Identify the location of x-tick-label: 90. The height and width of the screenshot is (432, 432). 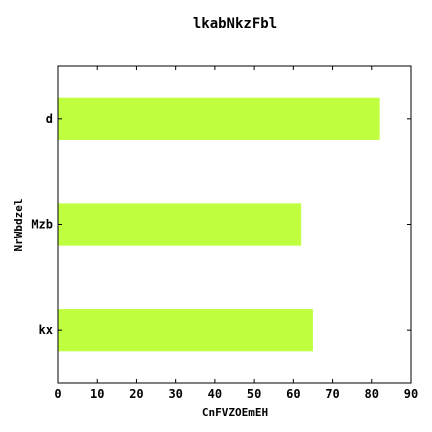
(411, 394).